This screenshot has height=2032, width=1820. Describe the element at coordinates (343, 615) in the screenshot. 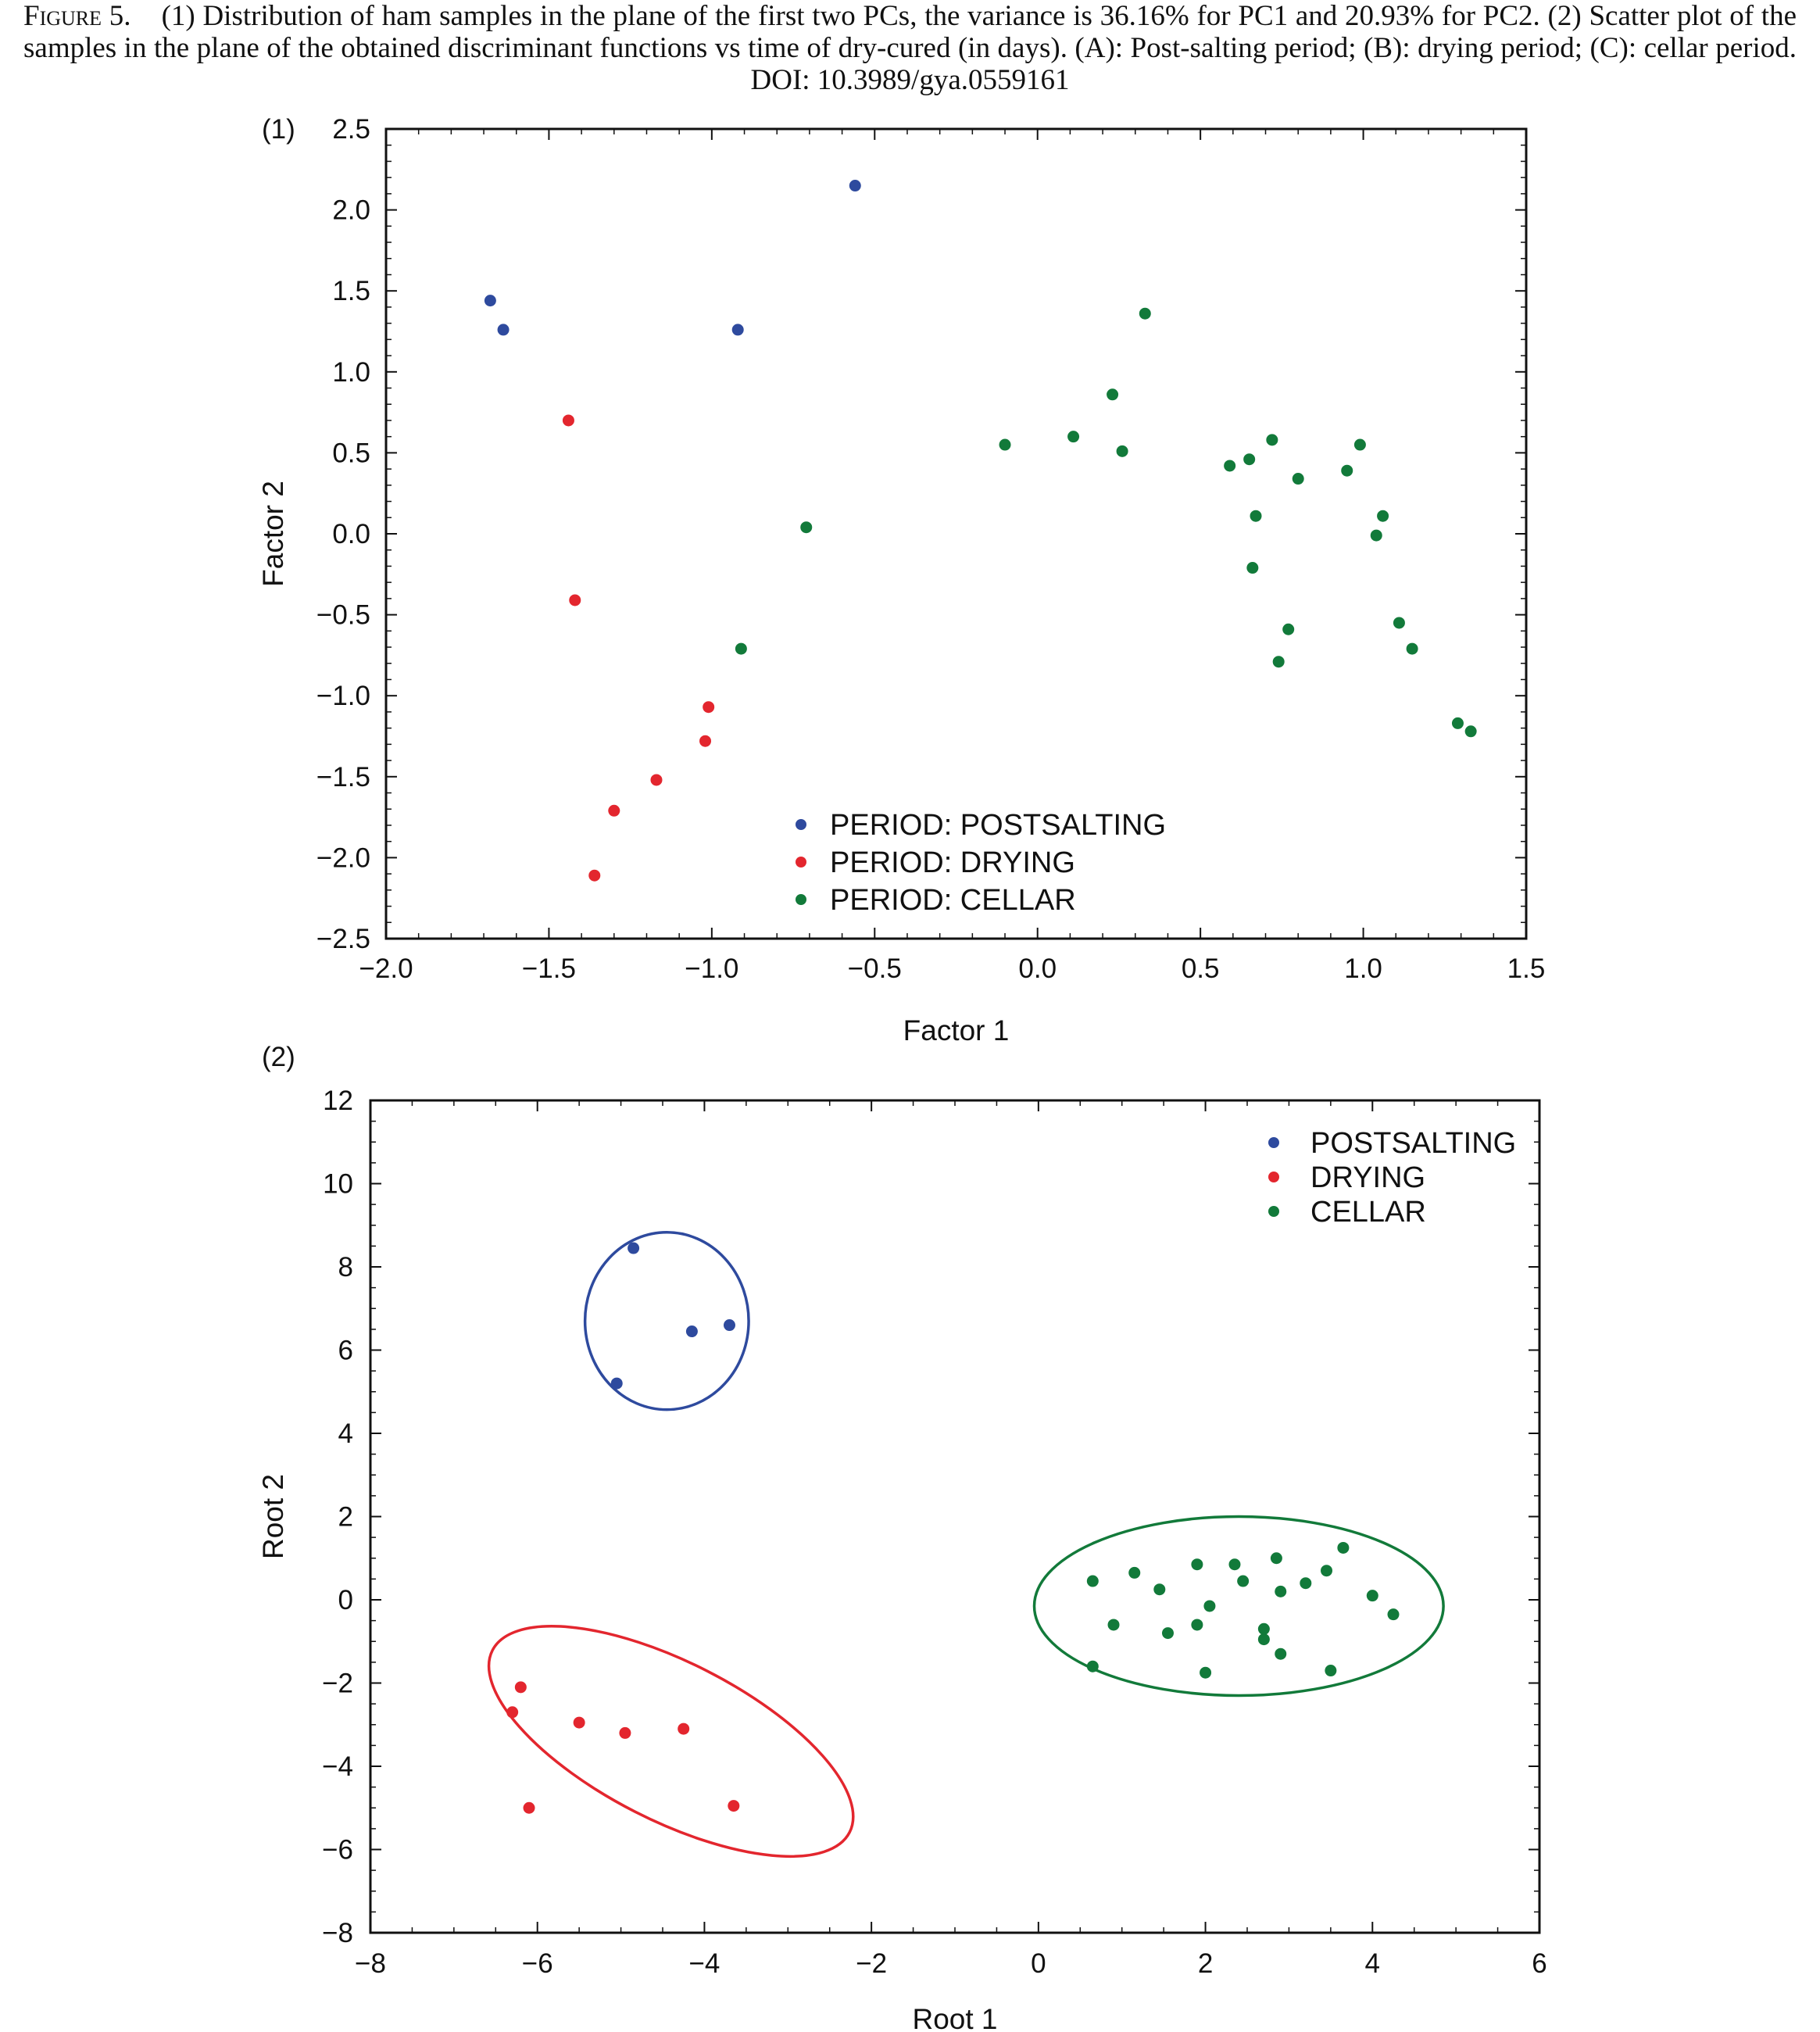

I see `panel-1-y-tick-label: −0.5` at that location.